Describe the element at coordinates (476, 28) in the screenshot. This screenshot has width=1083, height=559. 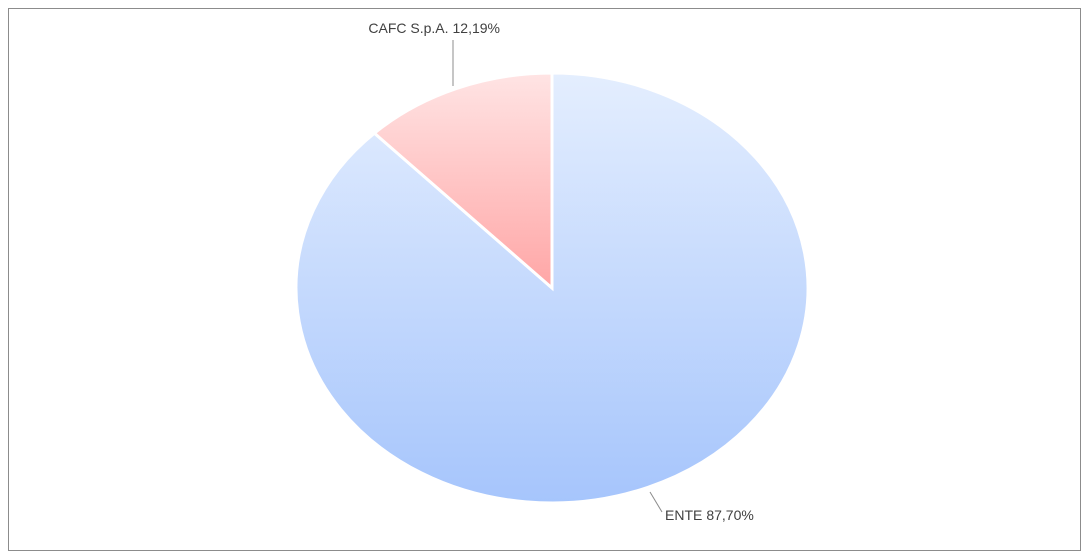
I see `slice-value: 12,19%` at that location.